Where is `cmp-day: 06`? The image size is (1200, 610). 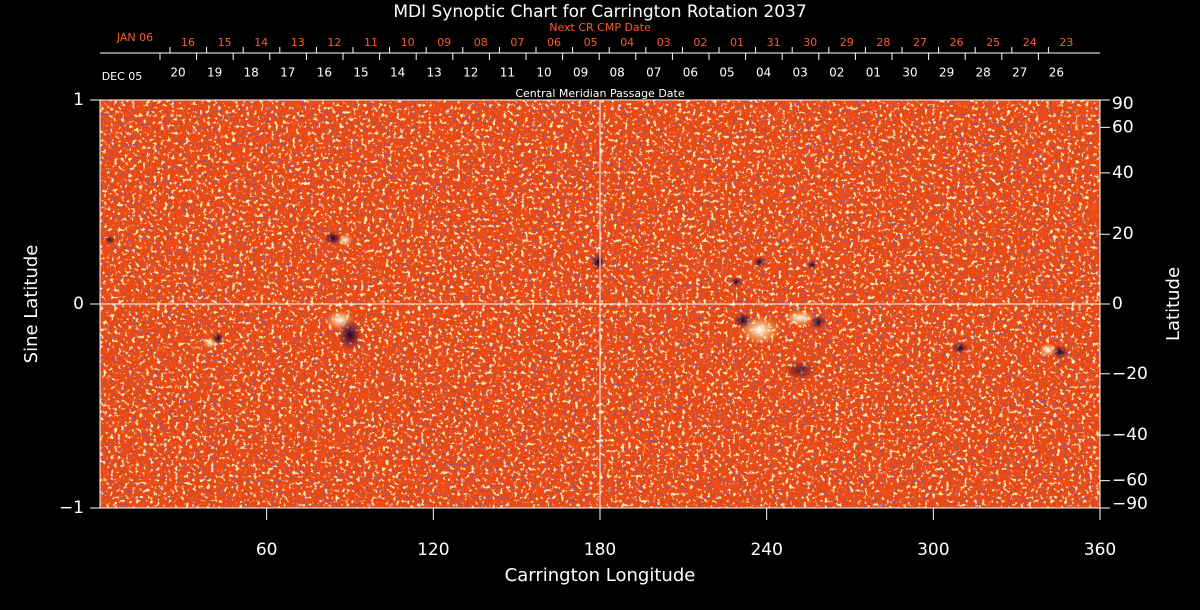 cmp-day: 06 is located at coordinates (690, 73).